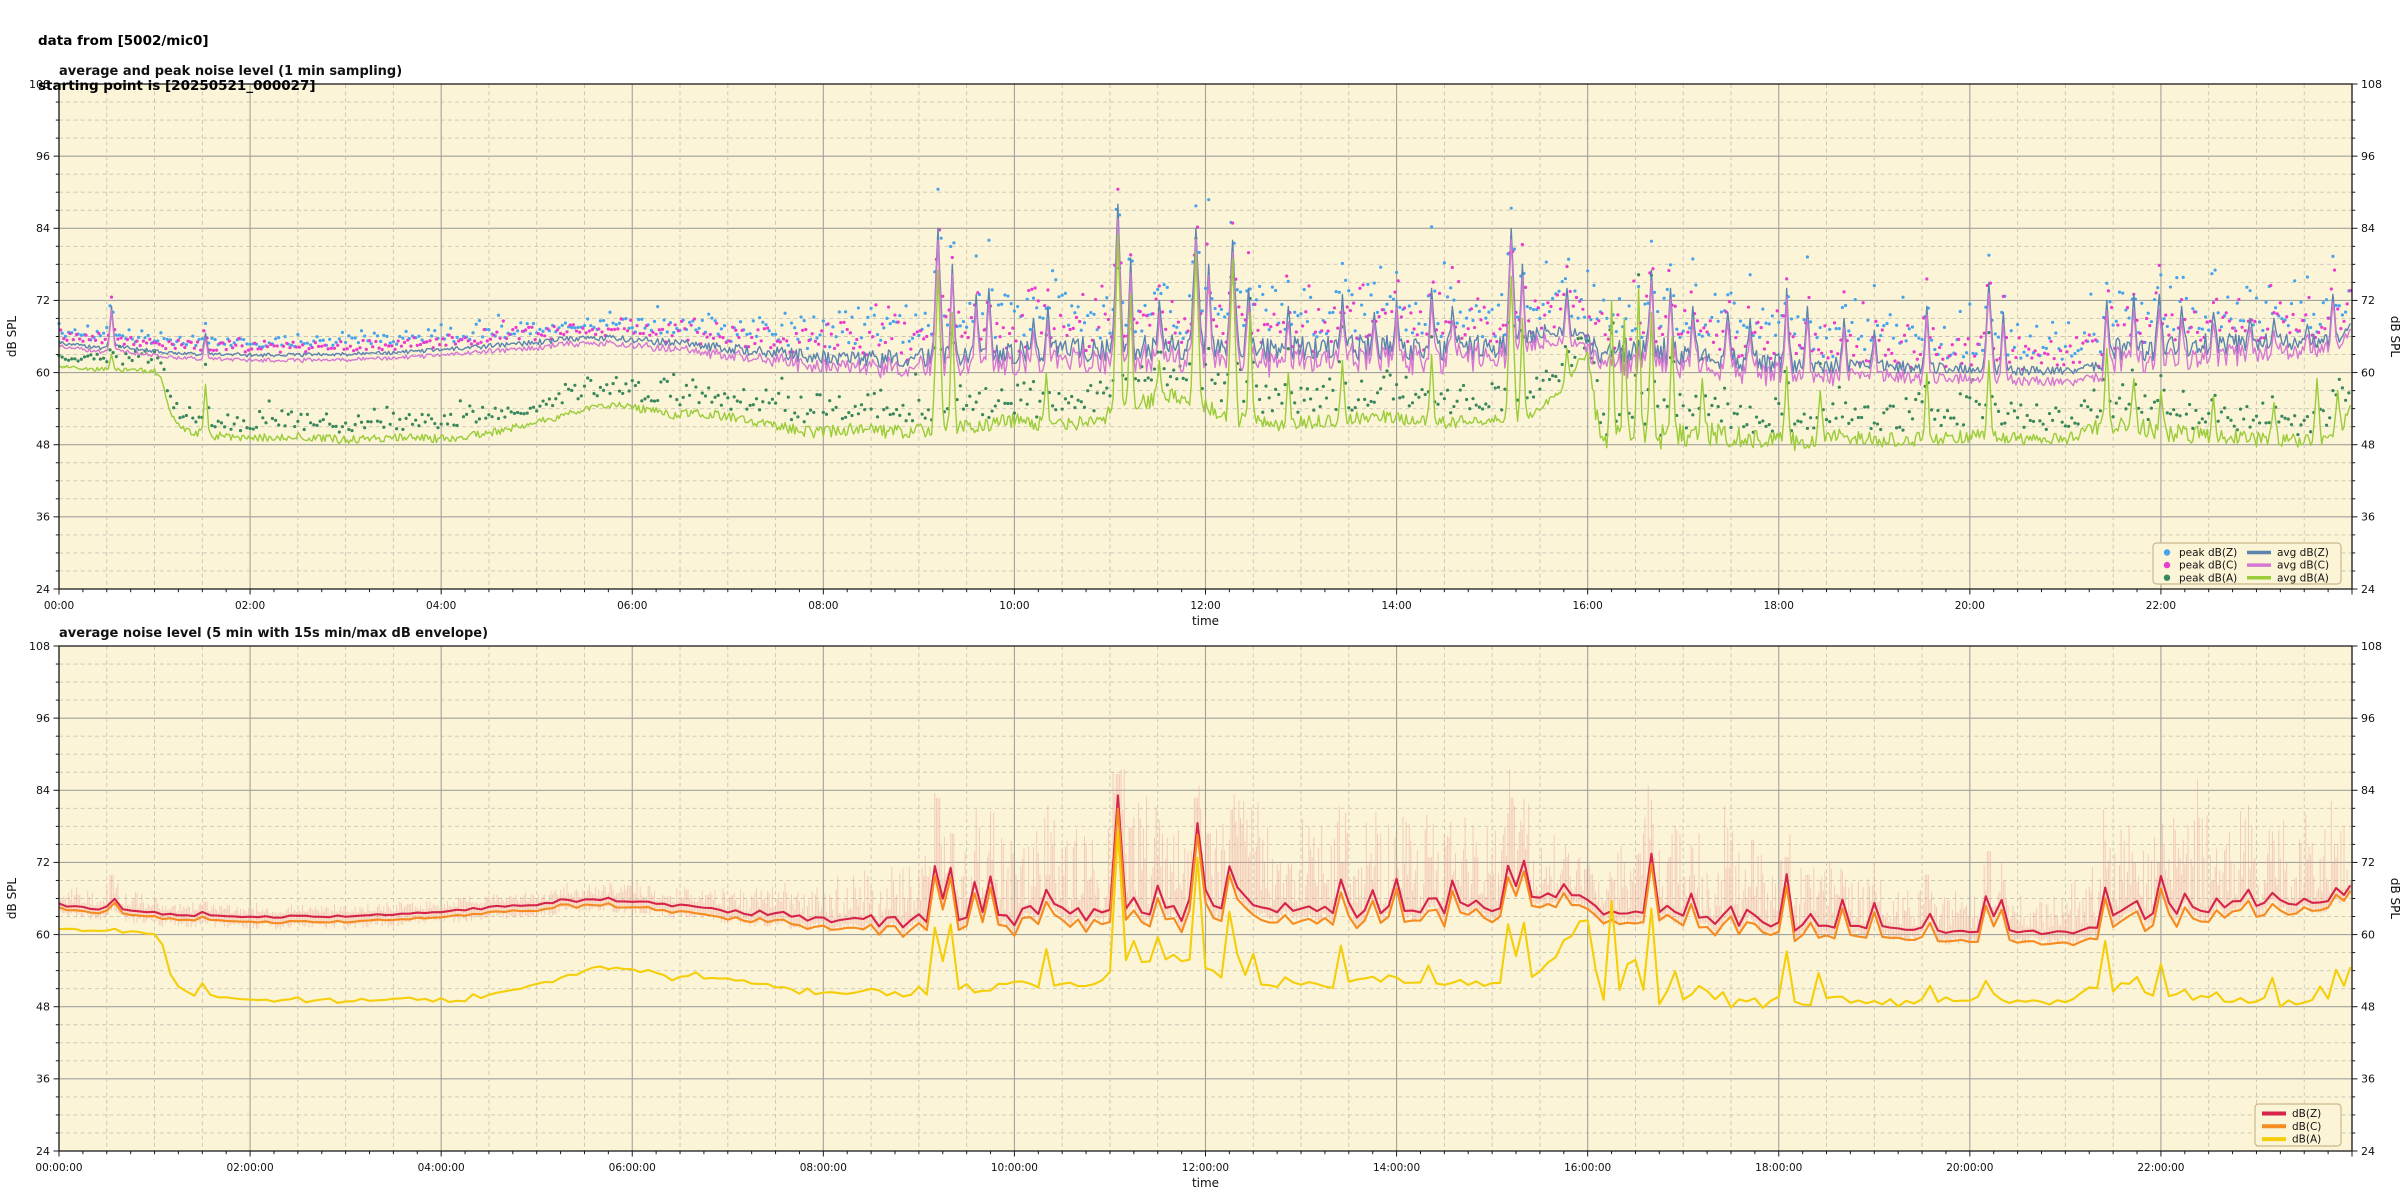 The width and height of the screenshot is (2400, 1200). I want to click on legend-label: dB(C), so click(2306, 1127).